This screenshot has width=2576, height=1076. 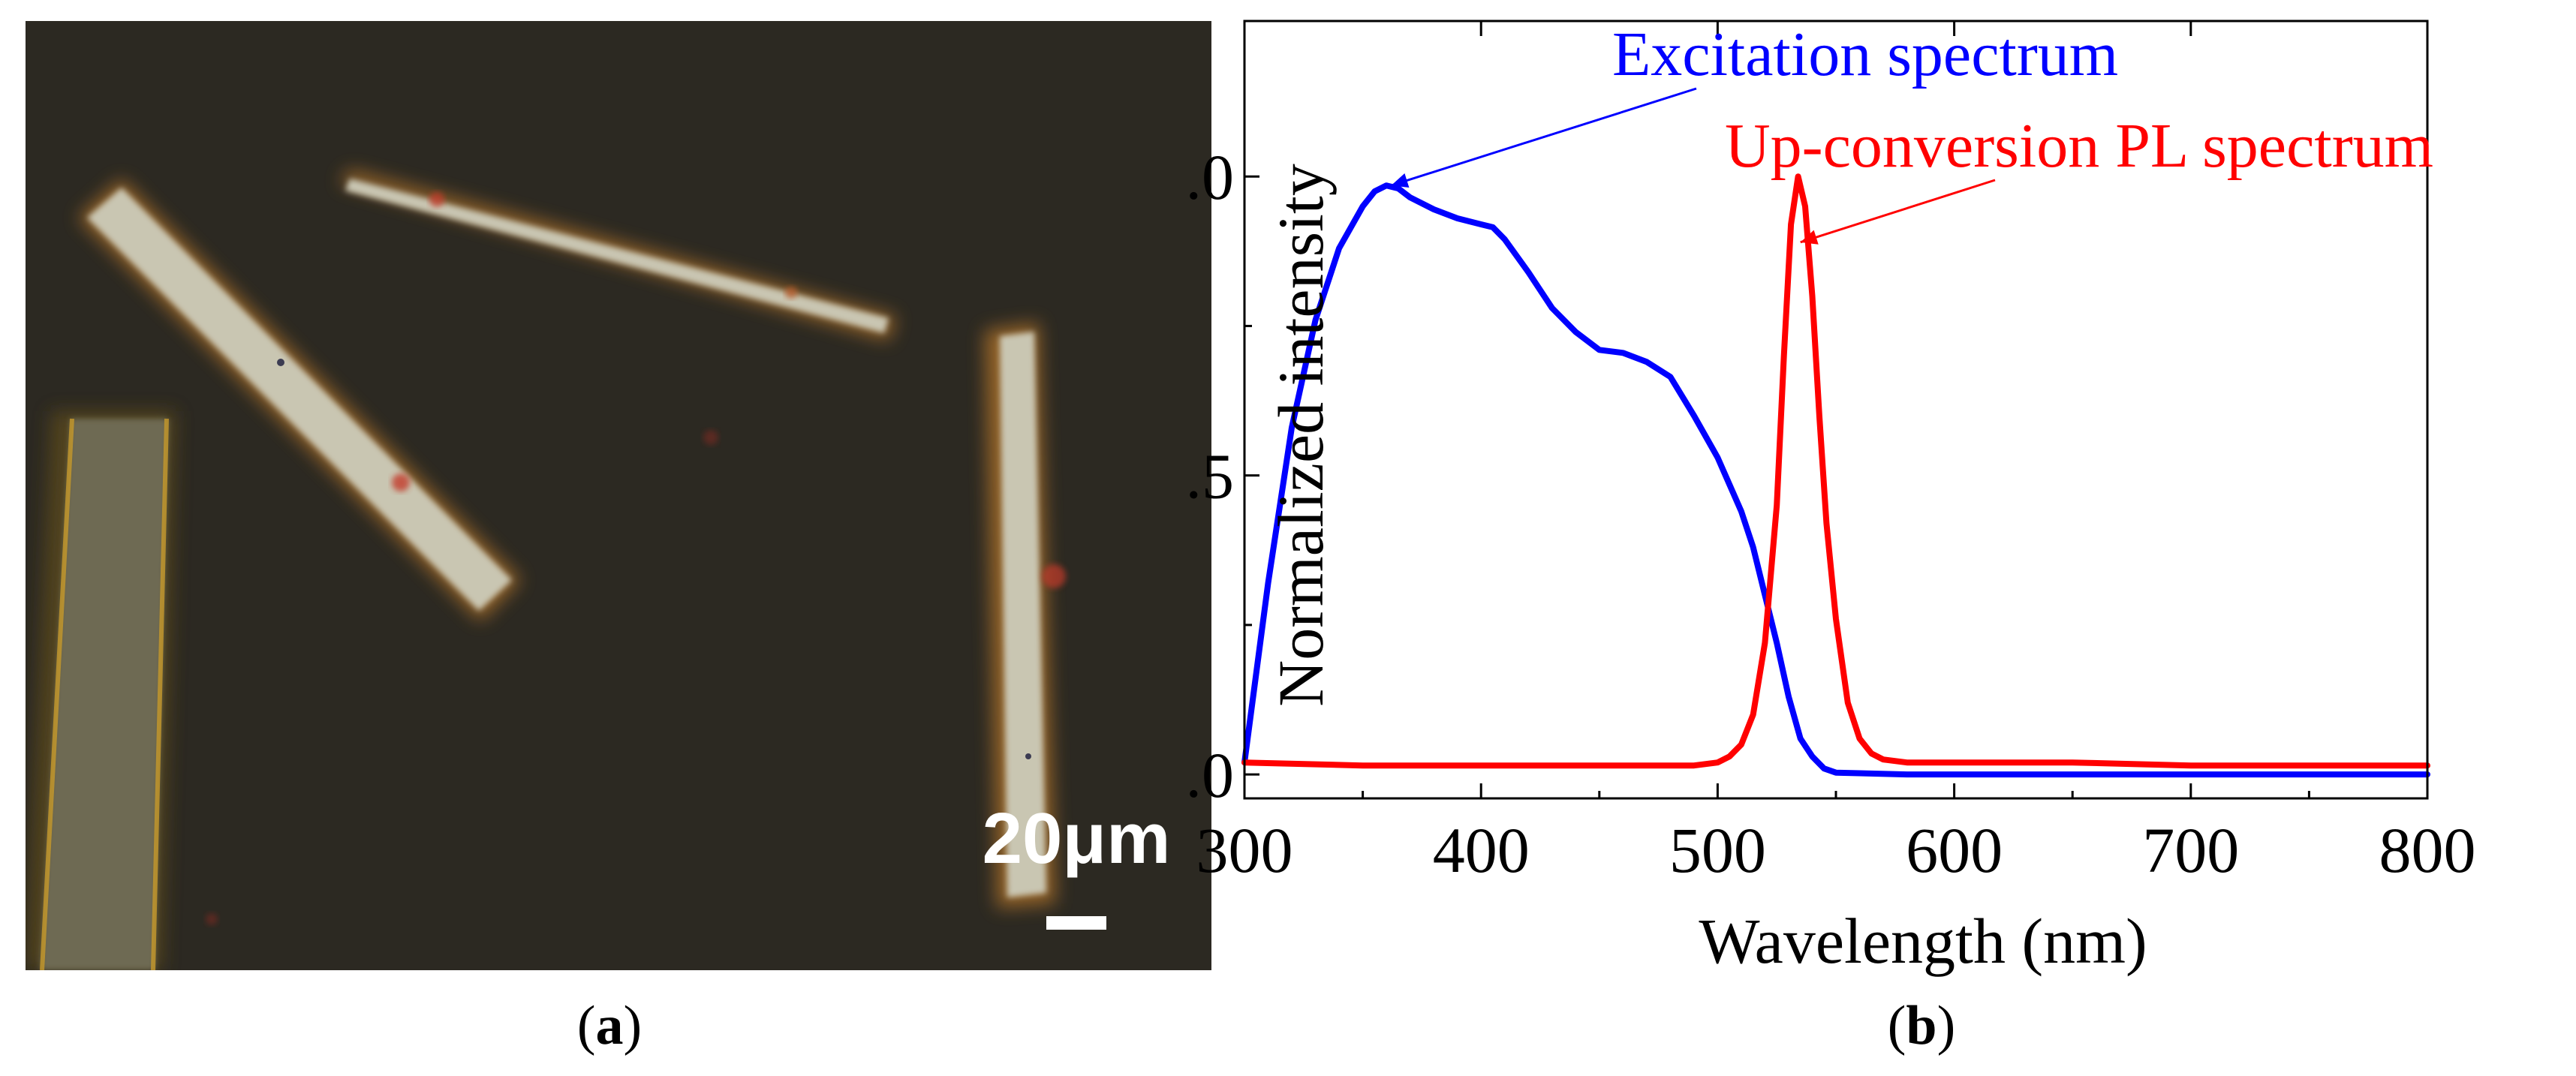 I want to click on x-tick-label: 700, so click(x=2190, y=850).